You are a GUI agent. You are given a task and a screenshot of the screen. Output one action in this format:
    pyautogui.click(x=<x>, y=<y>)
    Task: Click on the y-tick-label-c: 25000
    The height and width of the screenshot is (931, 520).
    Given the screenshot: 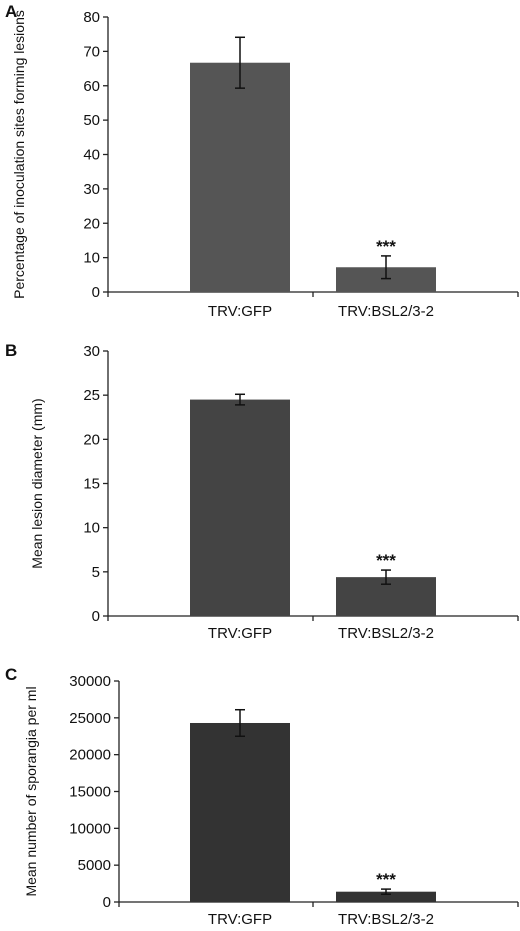 What is the action you would take?
    pyautogui.click(x=90, y=718)
    